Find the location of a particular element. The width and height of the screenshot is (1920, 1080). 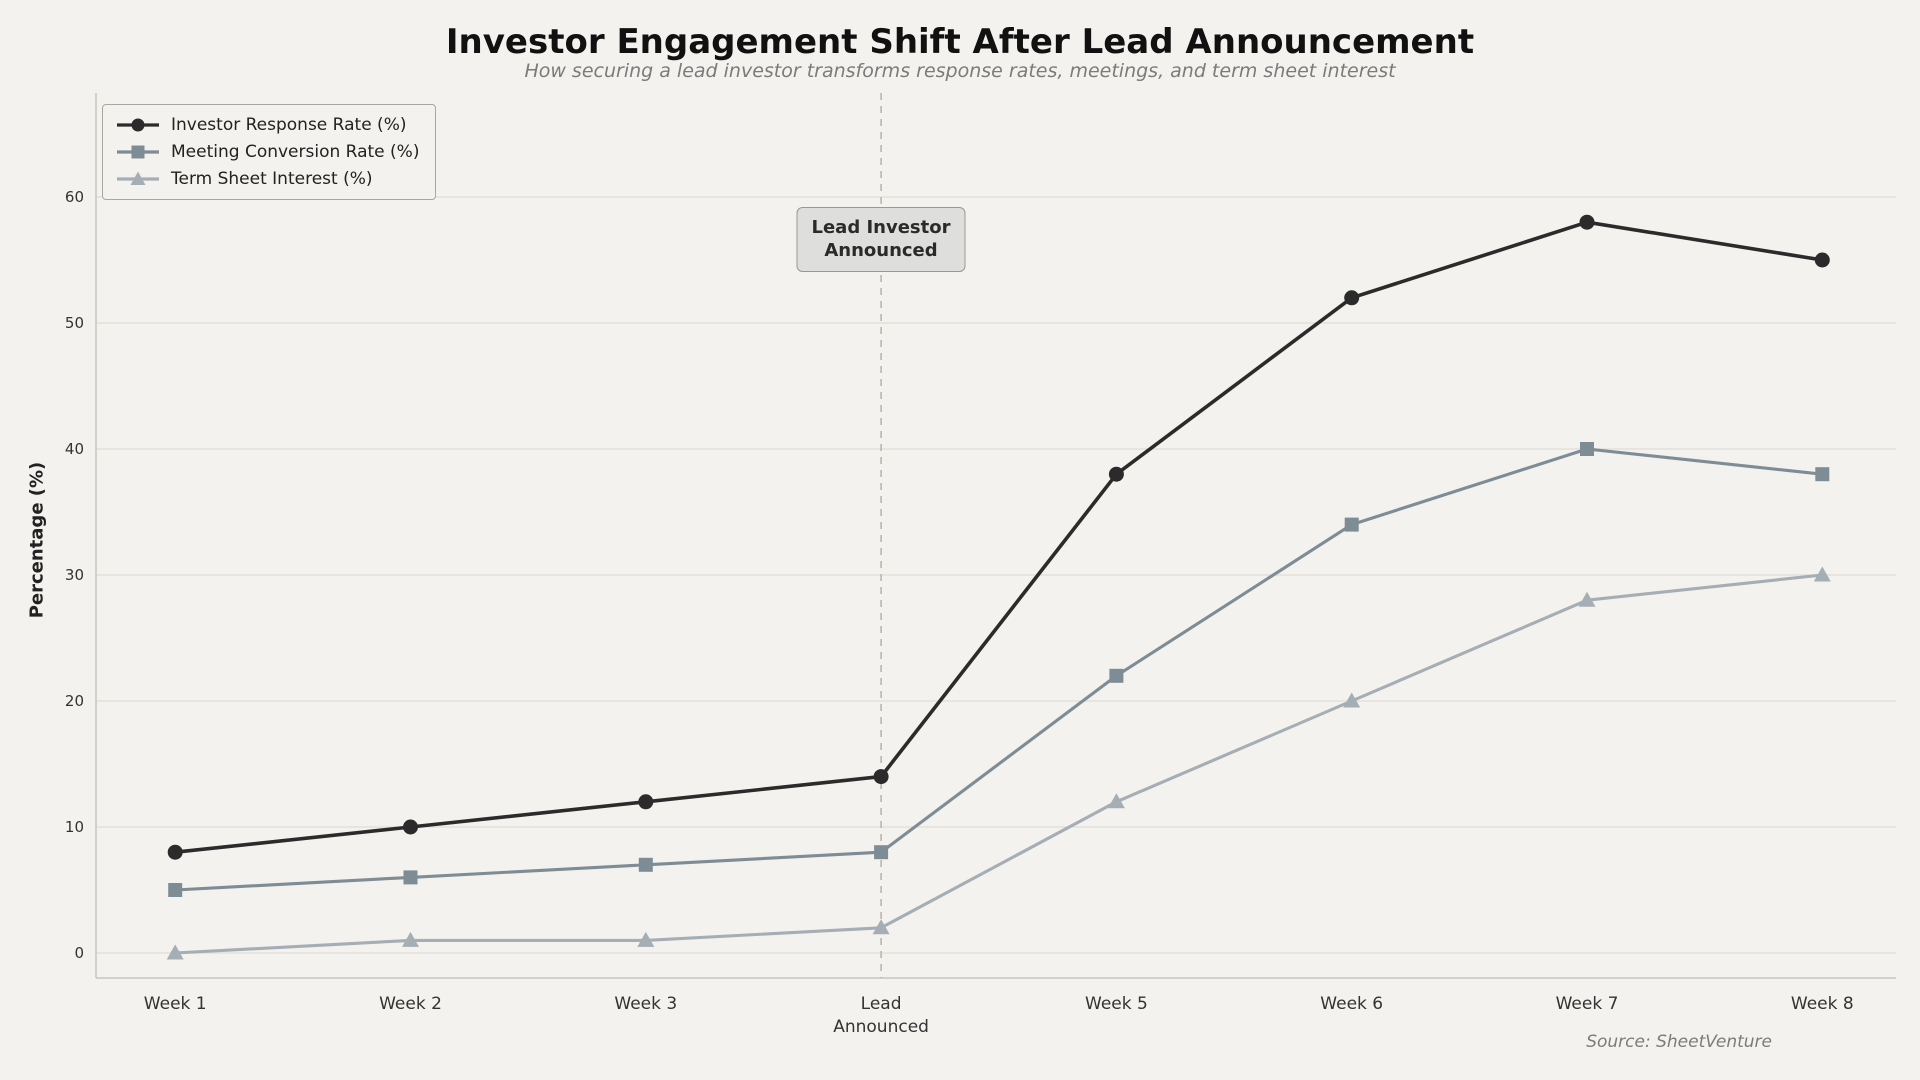

legend-label: Investor Response Rate (%) is located at coordinates (289, 125).